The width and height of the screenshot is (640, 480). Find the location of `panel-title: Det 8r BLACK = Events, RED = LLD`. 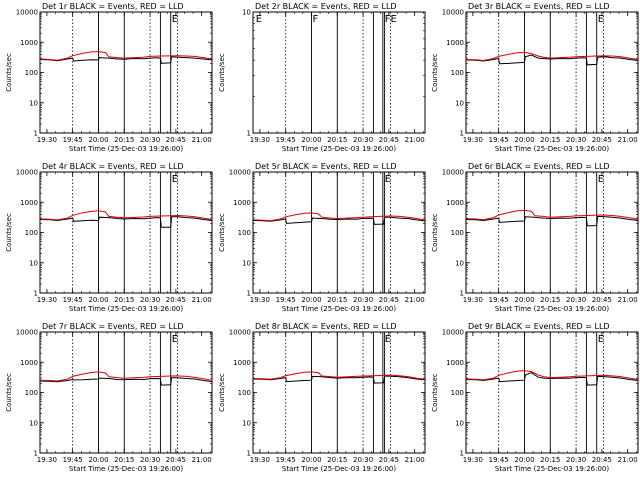

panel-title: Det 8r BLACK = Events, RED = LLD is located at coordinates (326, 326).